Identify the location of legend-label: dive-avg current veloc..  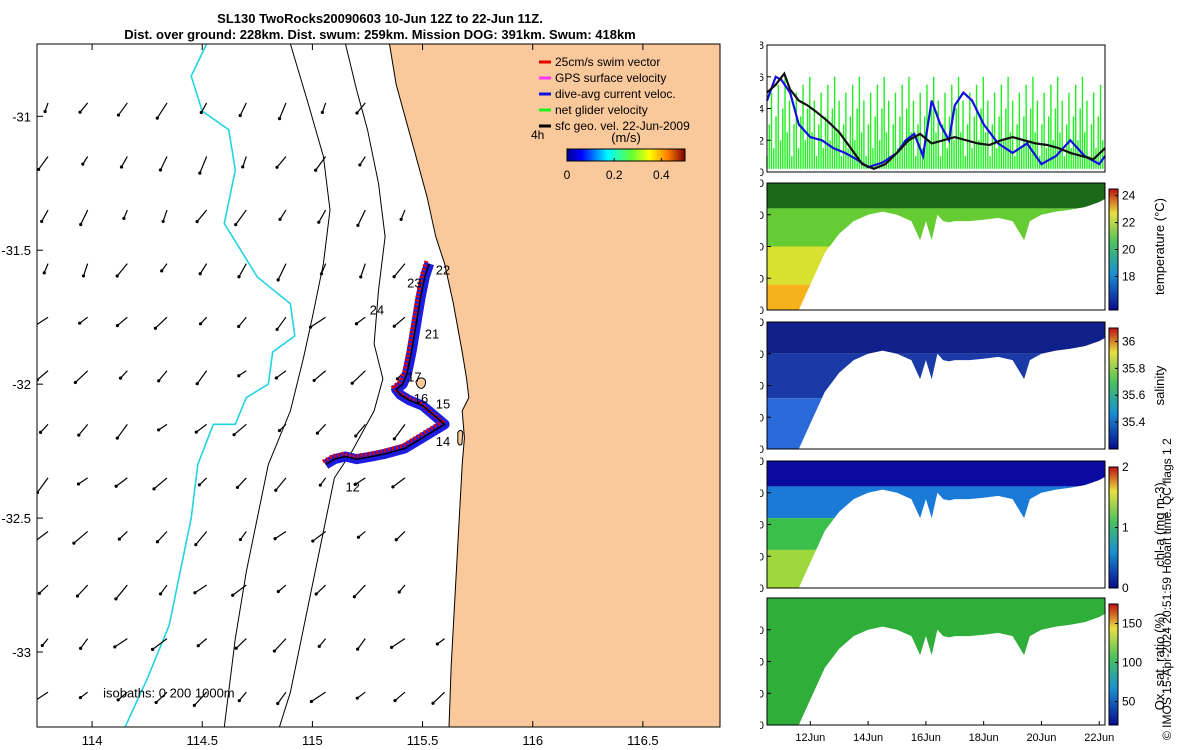
(615, 94).